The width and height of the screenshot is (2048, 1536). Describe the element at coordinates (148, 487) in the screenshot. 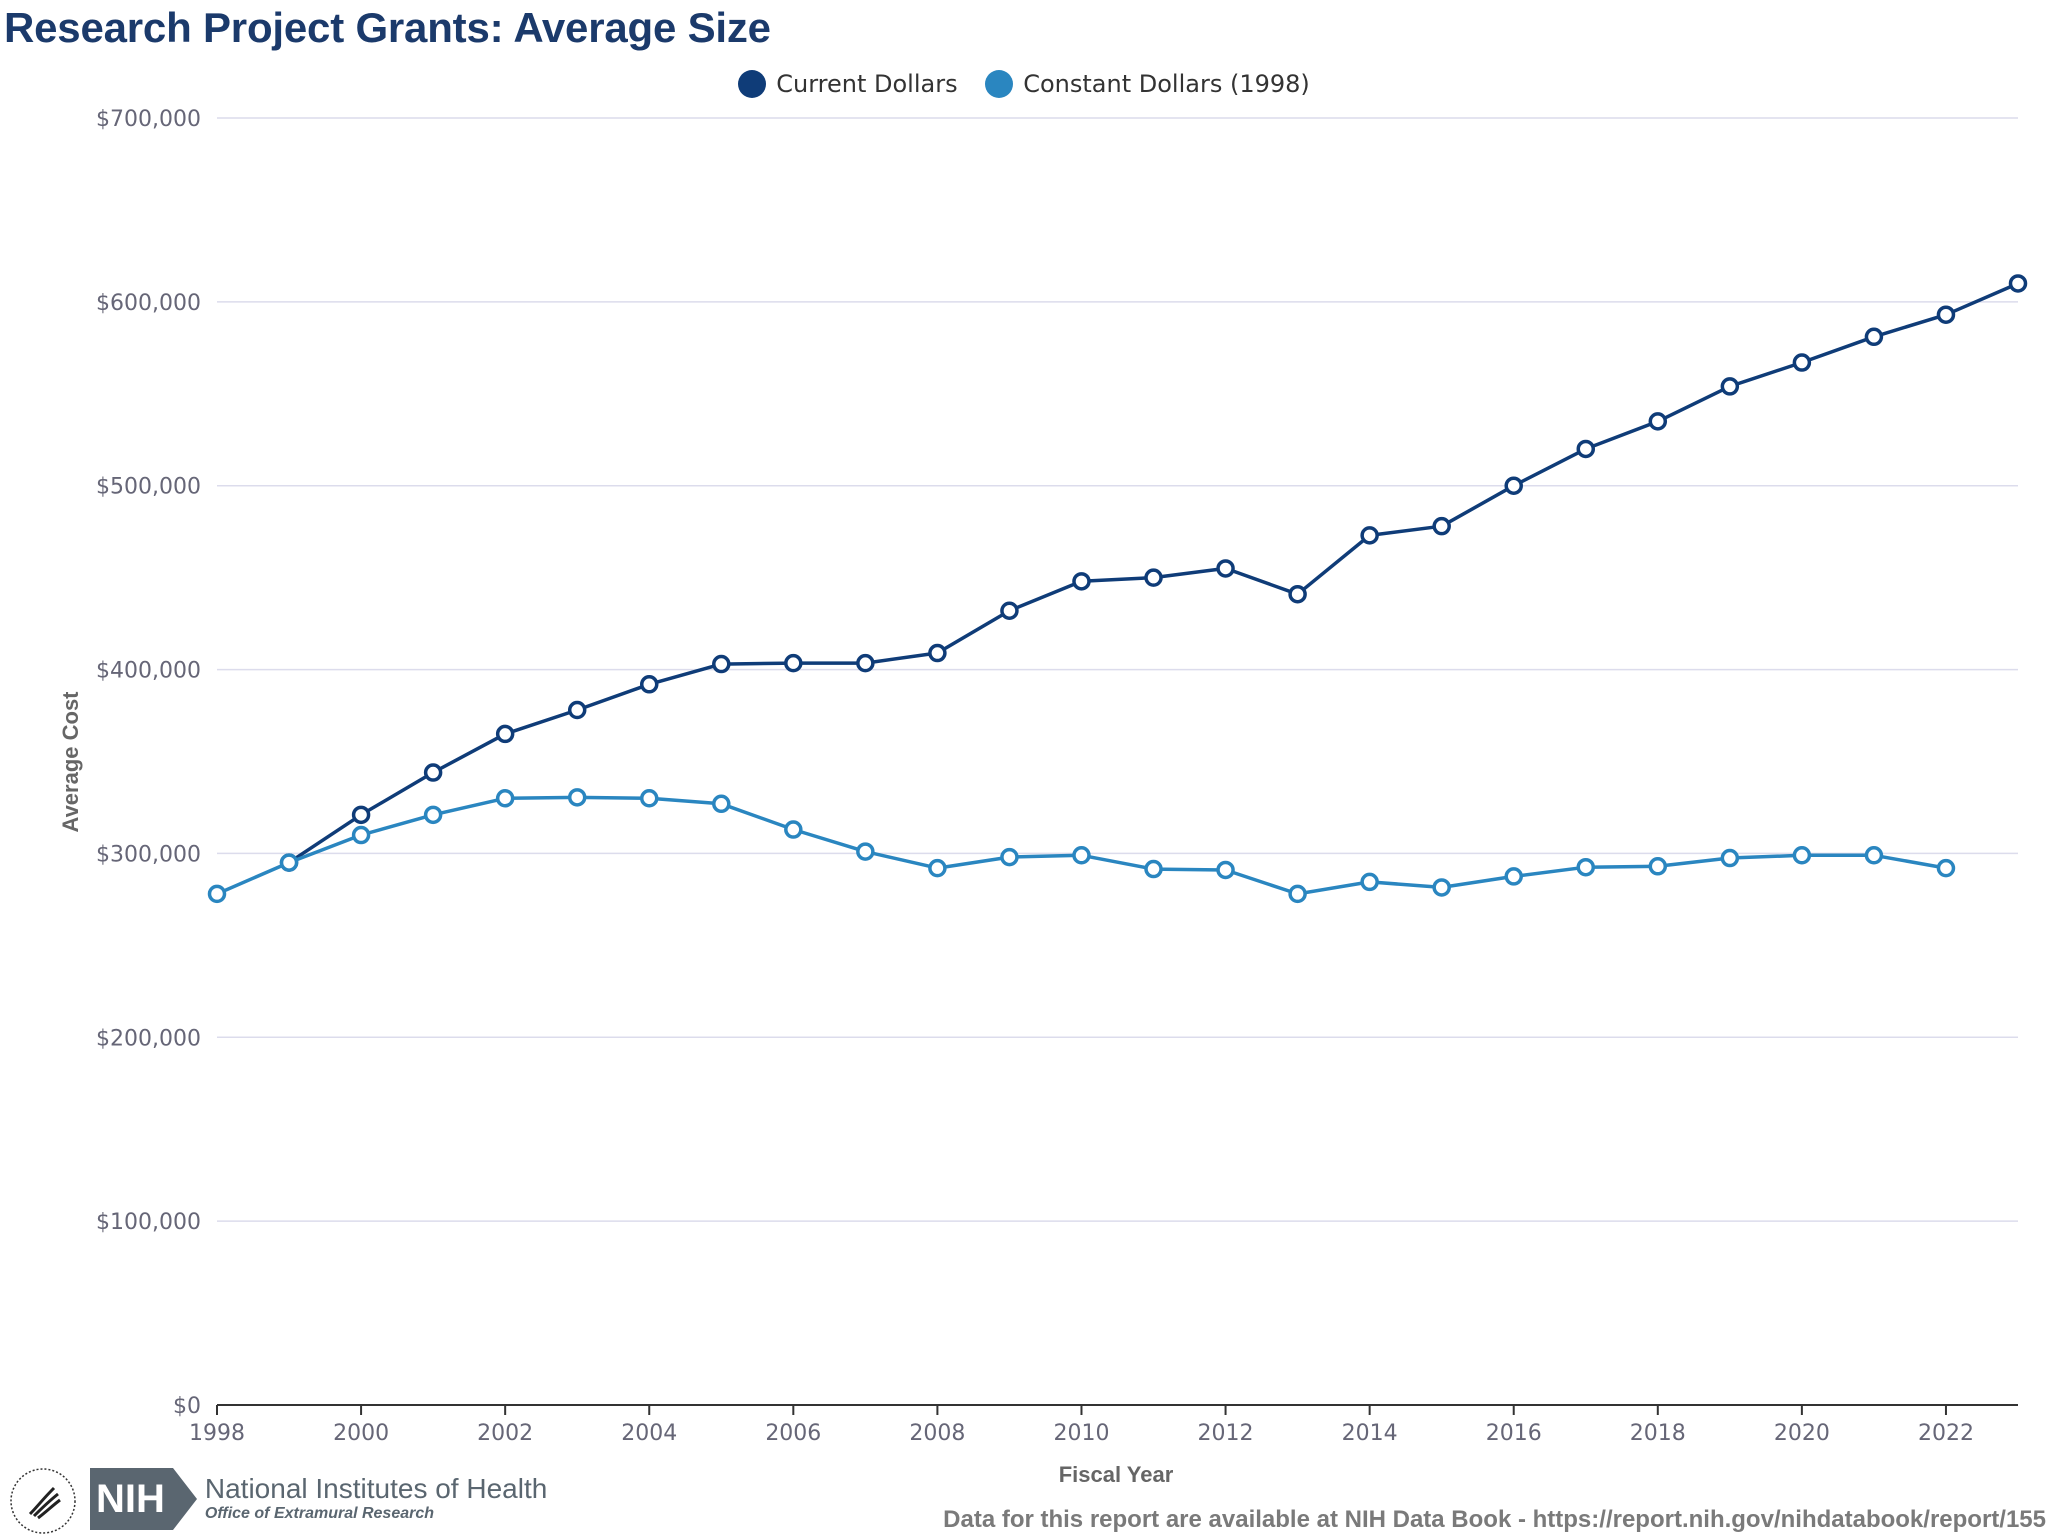

I see `y-tick-label: $500,000` at that location.